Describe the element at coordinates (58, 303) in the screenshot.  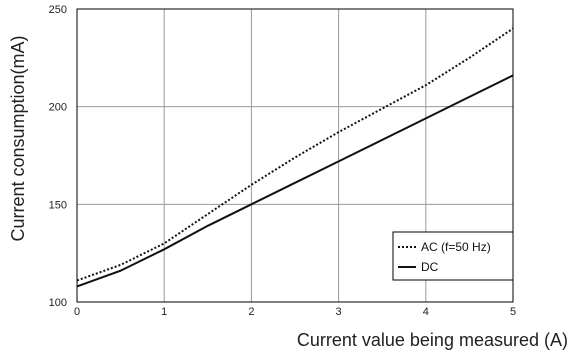
I see `y-tick-label: 100` at that location.